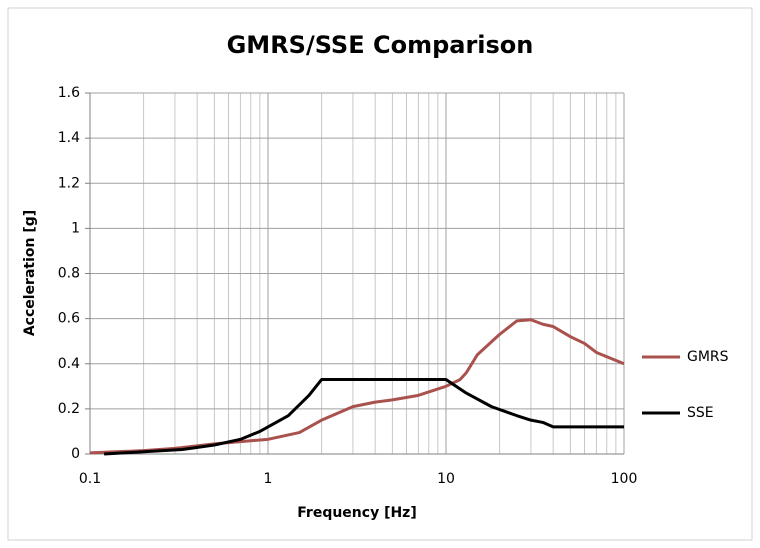 The image size is (760, 548). Describe the element at coordinates (69, 138) in the screenshot. I see `y-tick-label: 1.4` at that location.